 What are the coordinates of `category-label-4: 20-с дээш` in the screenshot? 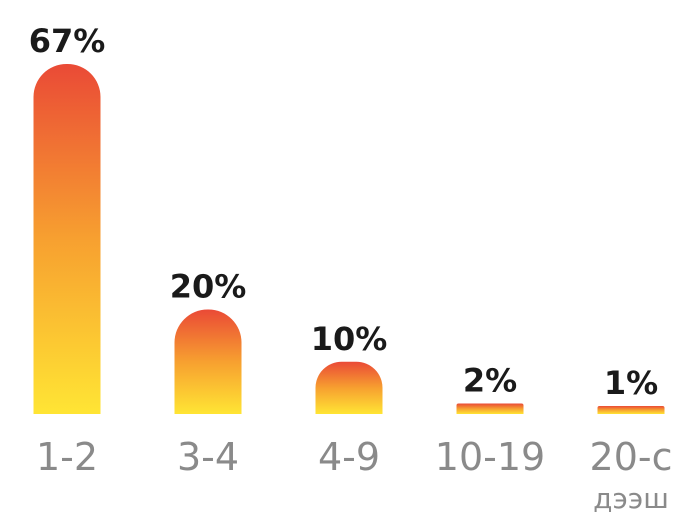 It's located at (631, 475).